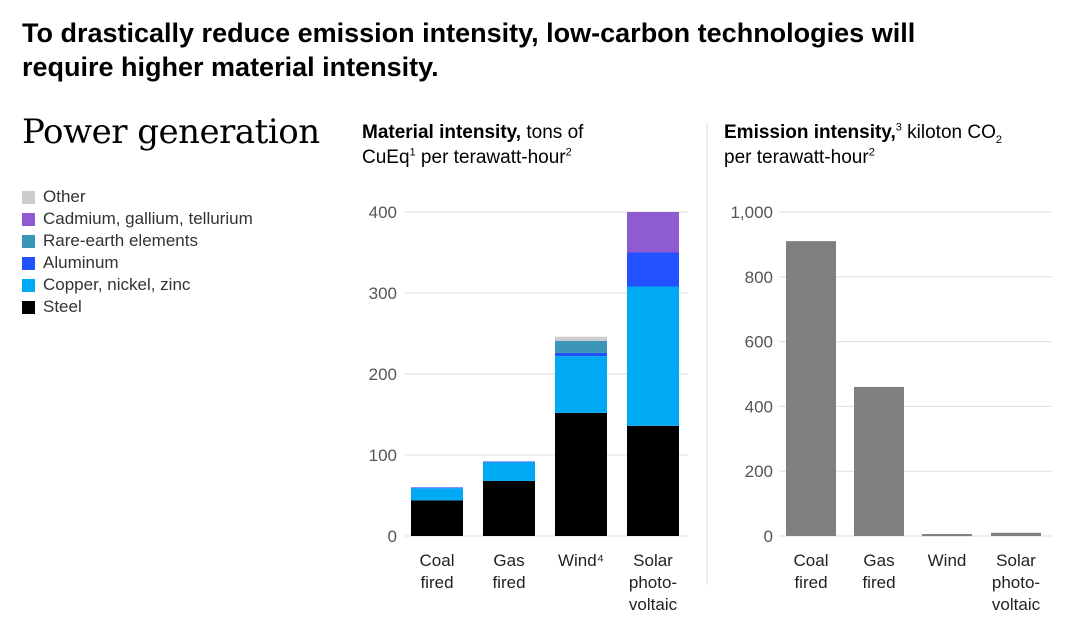  I want to click on footnote-1: 1, so click(412, 152).